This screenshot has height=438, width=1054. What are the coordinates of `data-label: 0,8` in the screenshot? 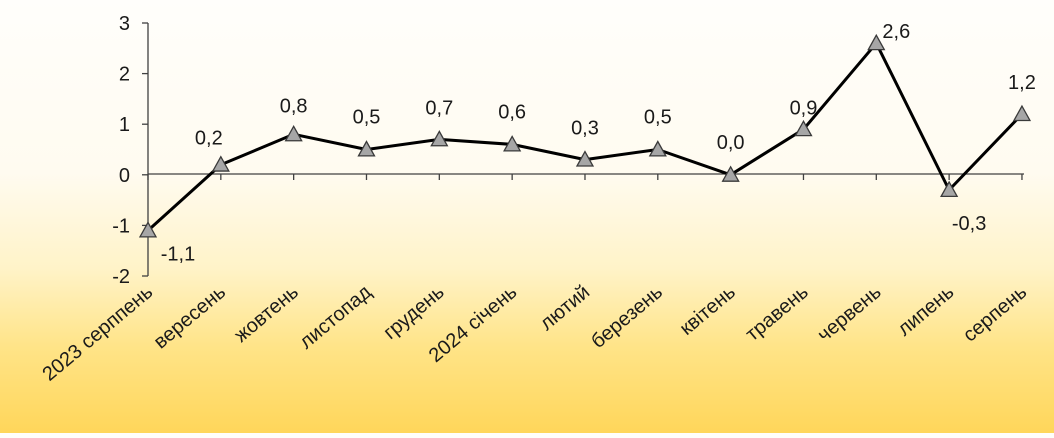 It's located at (294, 106).